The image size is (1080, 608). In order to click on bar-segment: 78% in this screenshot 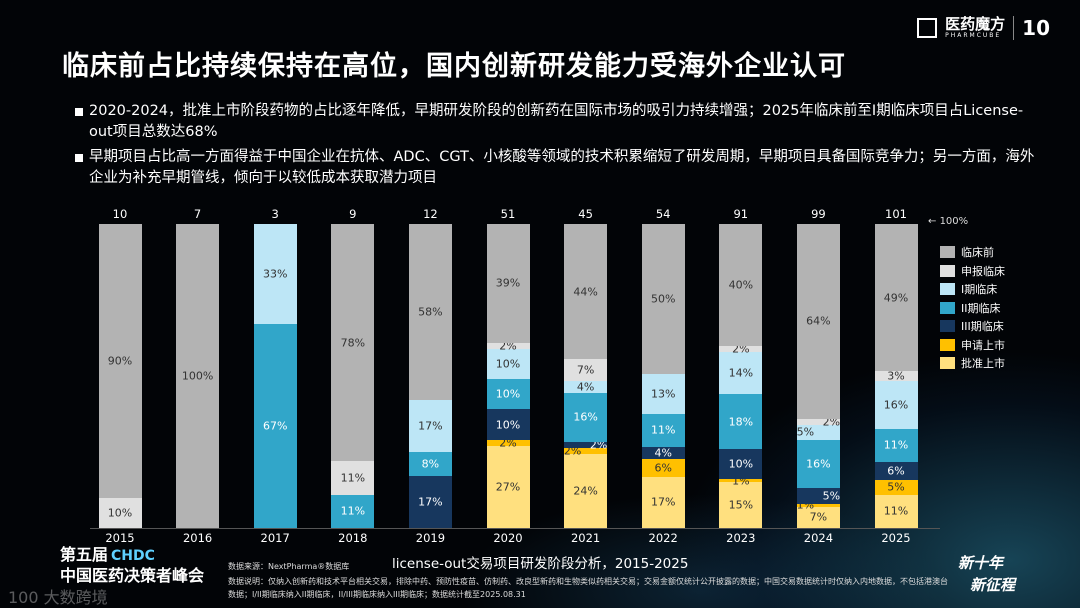, I will do `click(353, 343)`.